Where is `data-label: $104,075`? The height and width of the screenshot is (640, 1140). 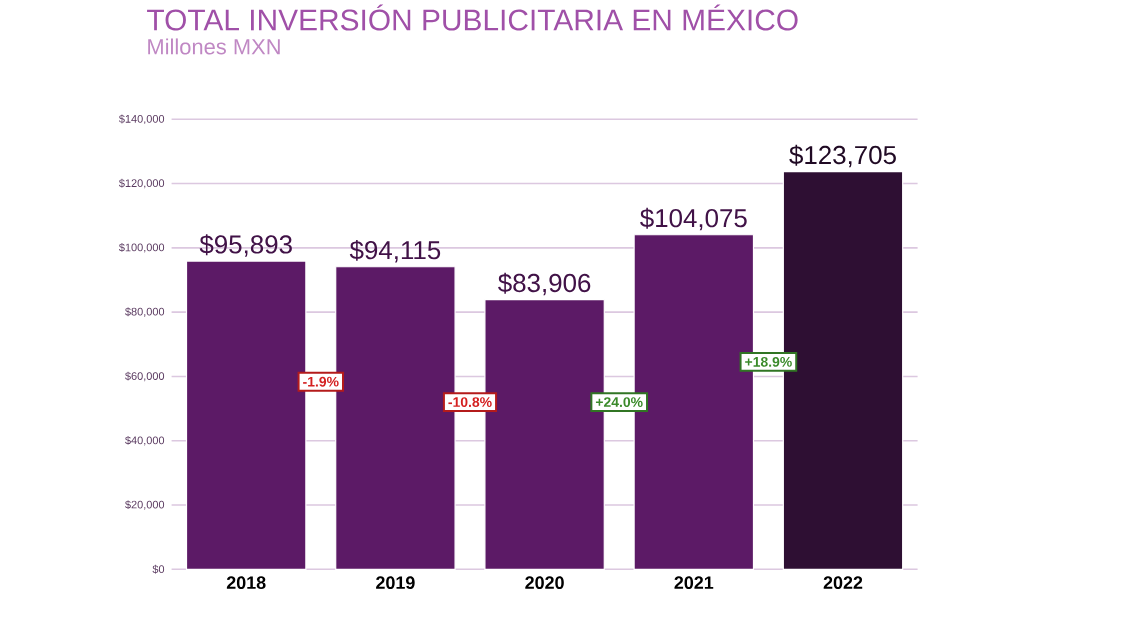 data-label: $104,075 is located at coordinates (693, 219).